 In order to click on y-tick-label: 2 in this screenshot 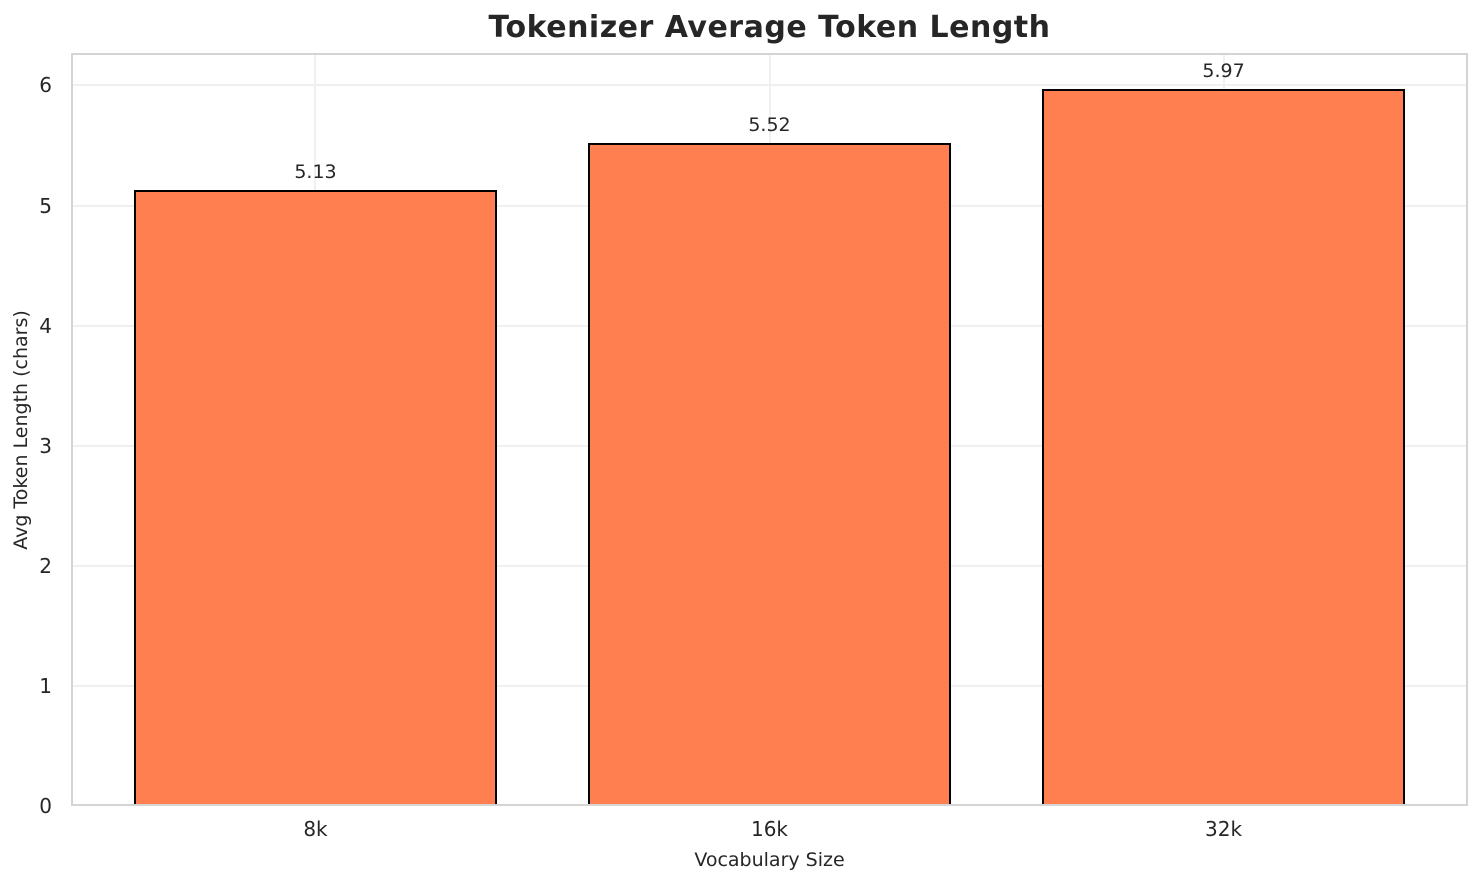, I will do `click(45, 565)`.